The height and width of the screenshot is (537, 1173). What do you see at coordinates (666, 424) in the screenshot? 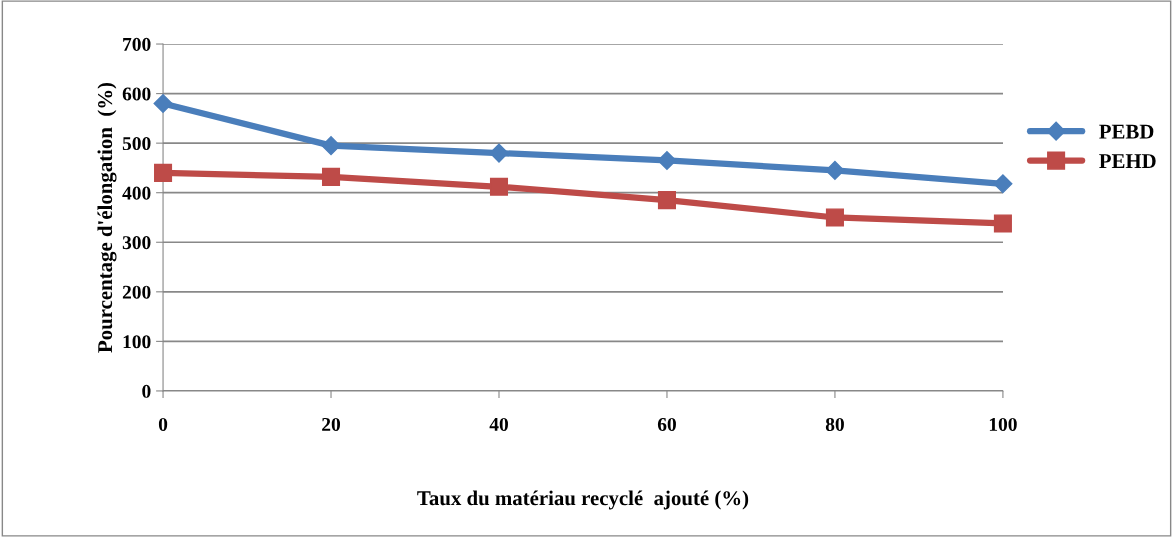
I see `x-tick-label: 60` at bounding box center [666, 424].